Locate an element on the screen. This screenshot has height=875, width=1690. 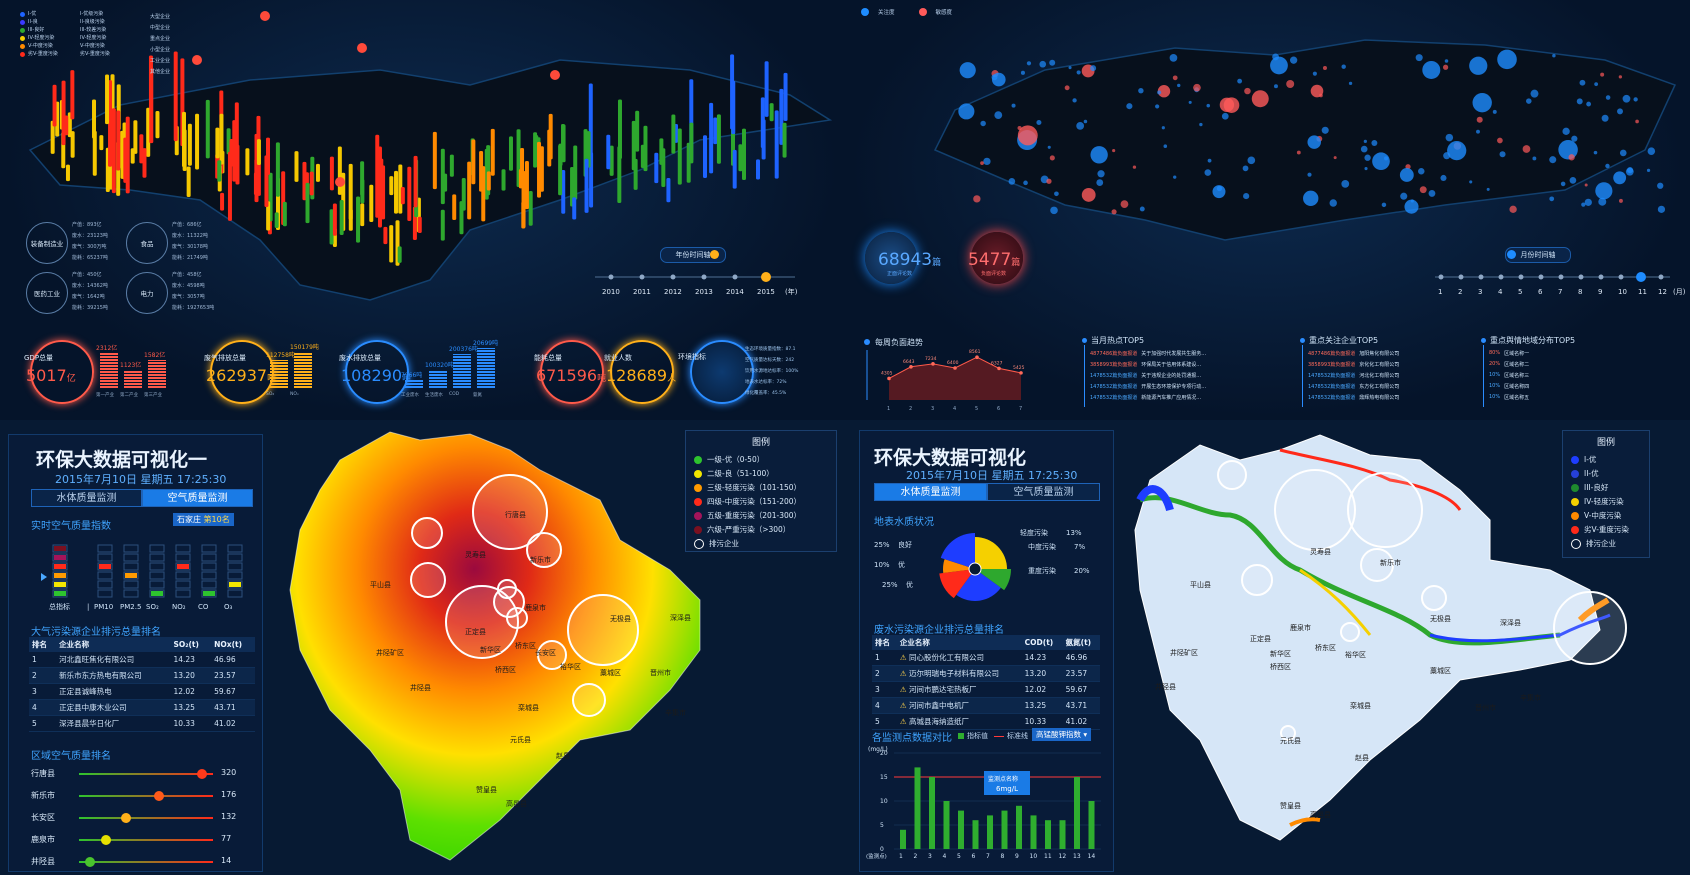
table-row: 5 ⚠ 高城县海纳造纸厂 10.33 41.02 is located at coordinates (986, 721).